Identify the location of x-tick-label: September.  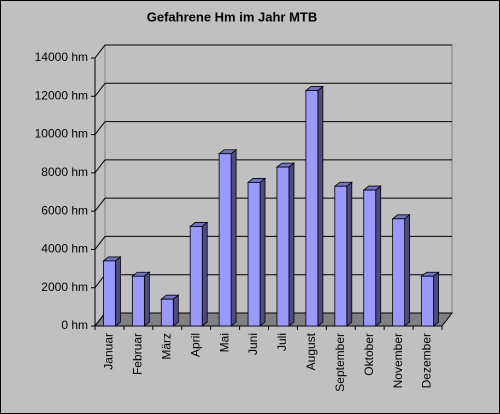
(340, 362).